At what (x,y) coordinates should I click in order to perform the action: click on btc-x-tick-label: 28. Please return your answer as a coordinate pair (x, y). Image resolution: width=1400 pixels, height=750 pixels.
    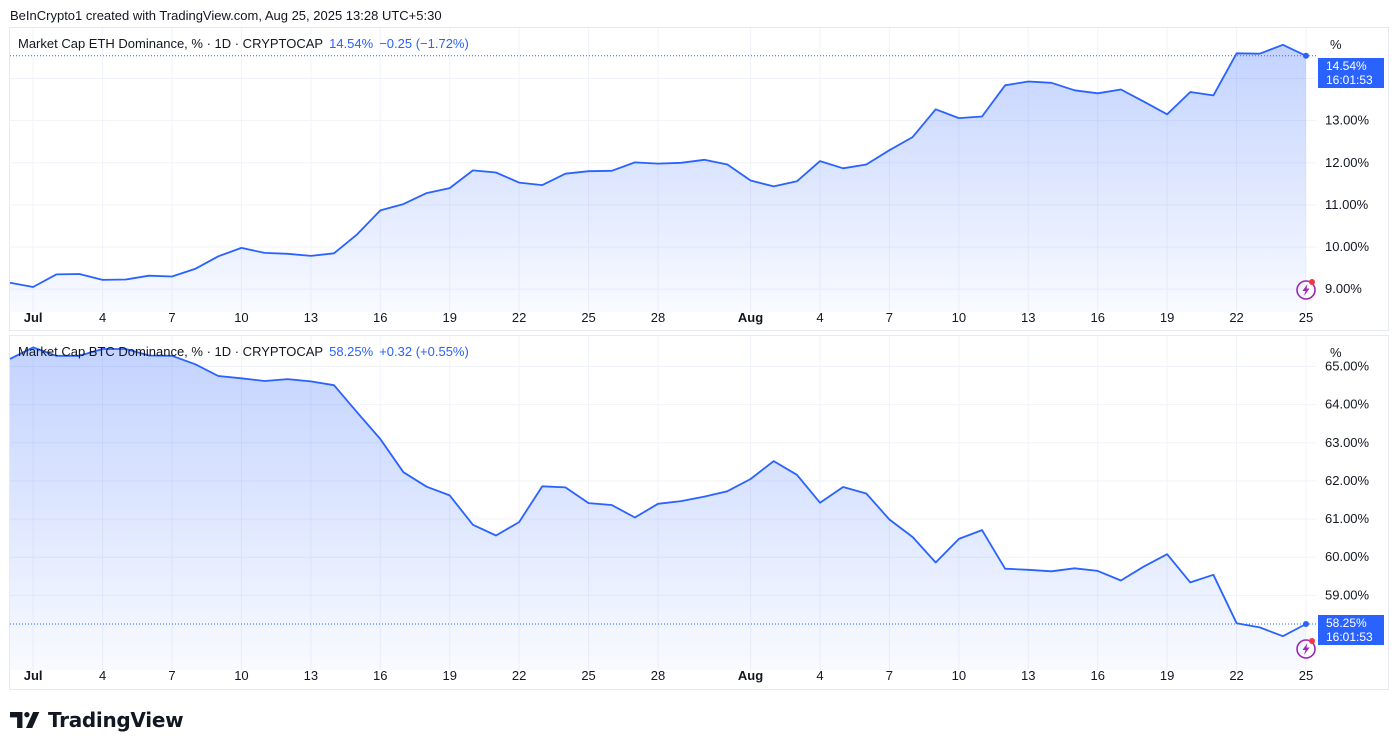
    Looking at the image, I should click on (658, 675).